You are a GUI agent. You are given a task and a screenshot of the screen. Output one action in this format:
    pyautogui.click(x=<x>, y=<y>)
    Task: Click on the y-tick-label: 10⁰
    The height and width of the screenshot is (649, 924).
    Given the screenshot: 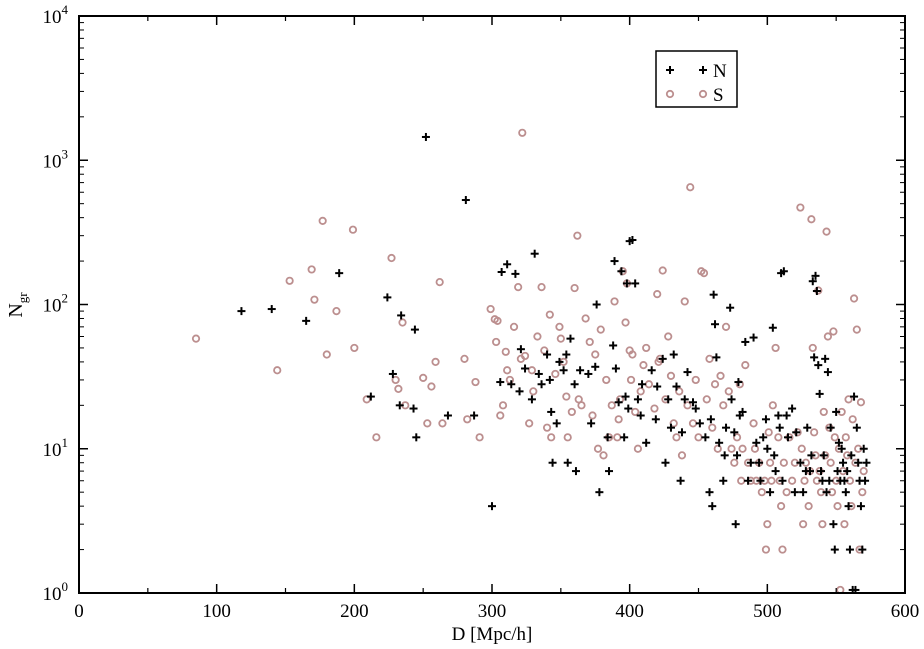 What is the action you would take?
    pyautogui.click(x=56, y=592)
    